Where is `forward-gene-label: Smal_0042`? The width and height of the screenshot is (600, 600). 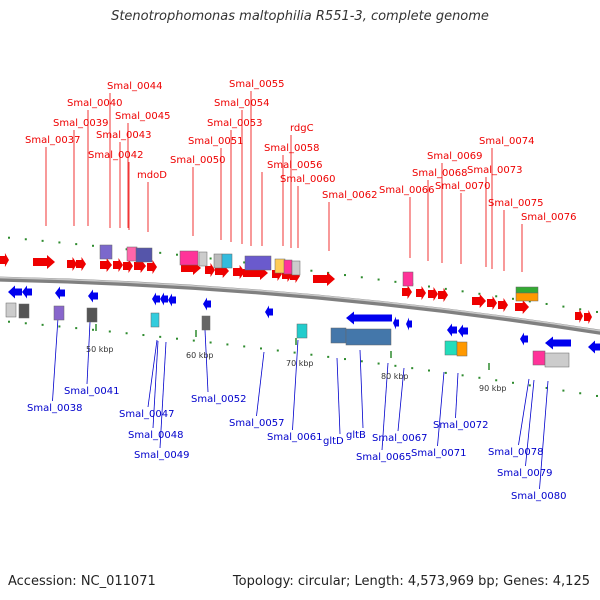 forward-gene-label: Smal_0042 is located at coordinates (115, 155).